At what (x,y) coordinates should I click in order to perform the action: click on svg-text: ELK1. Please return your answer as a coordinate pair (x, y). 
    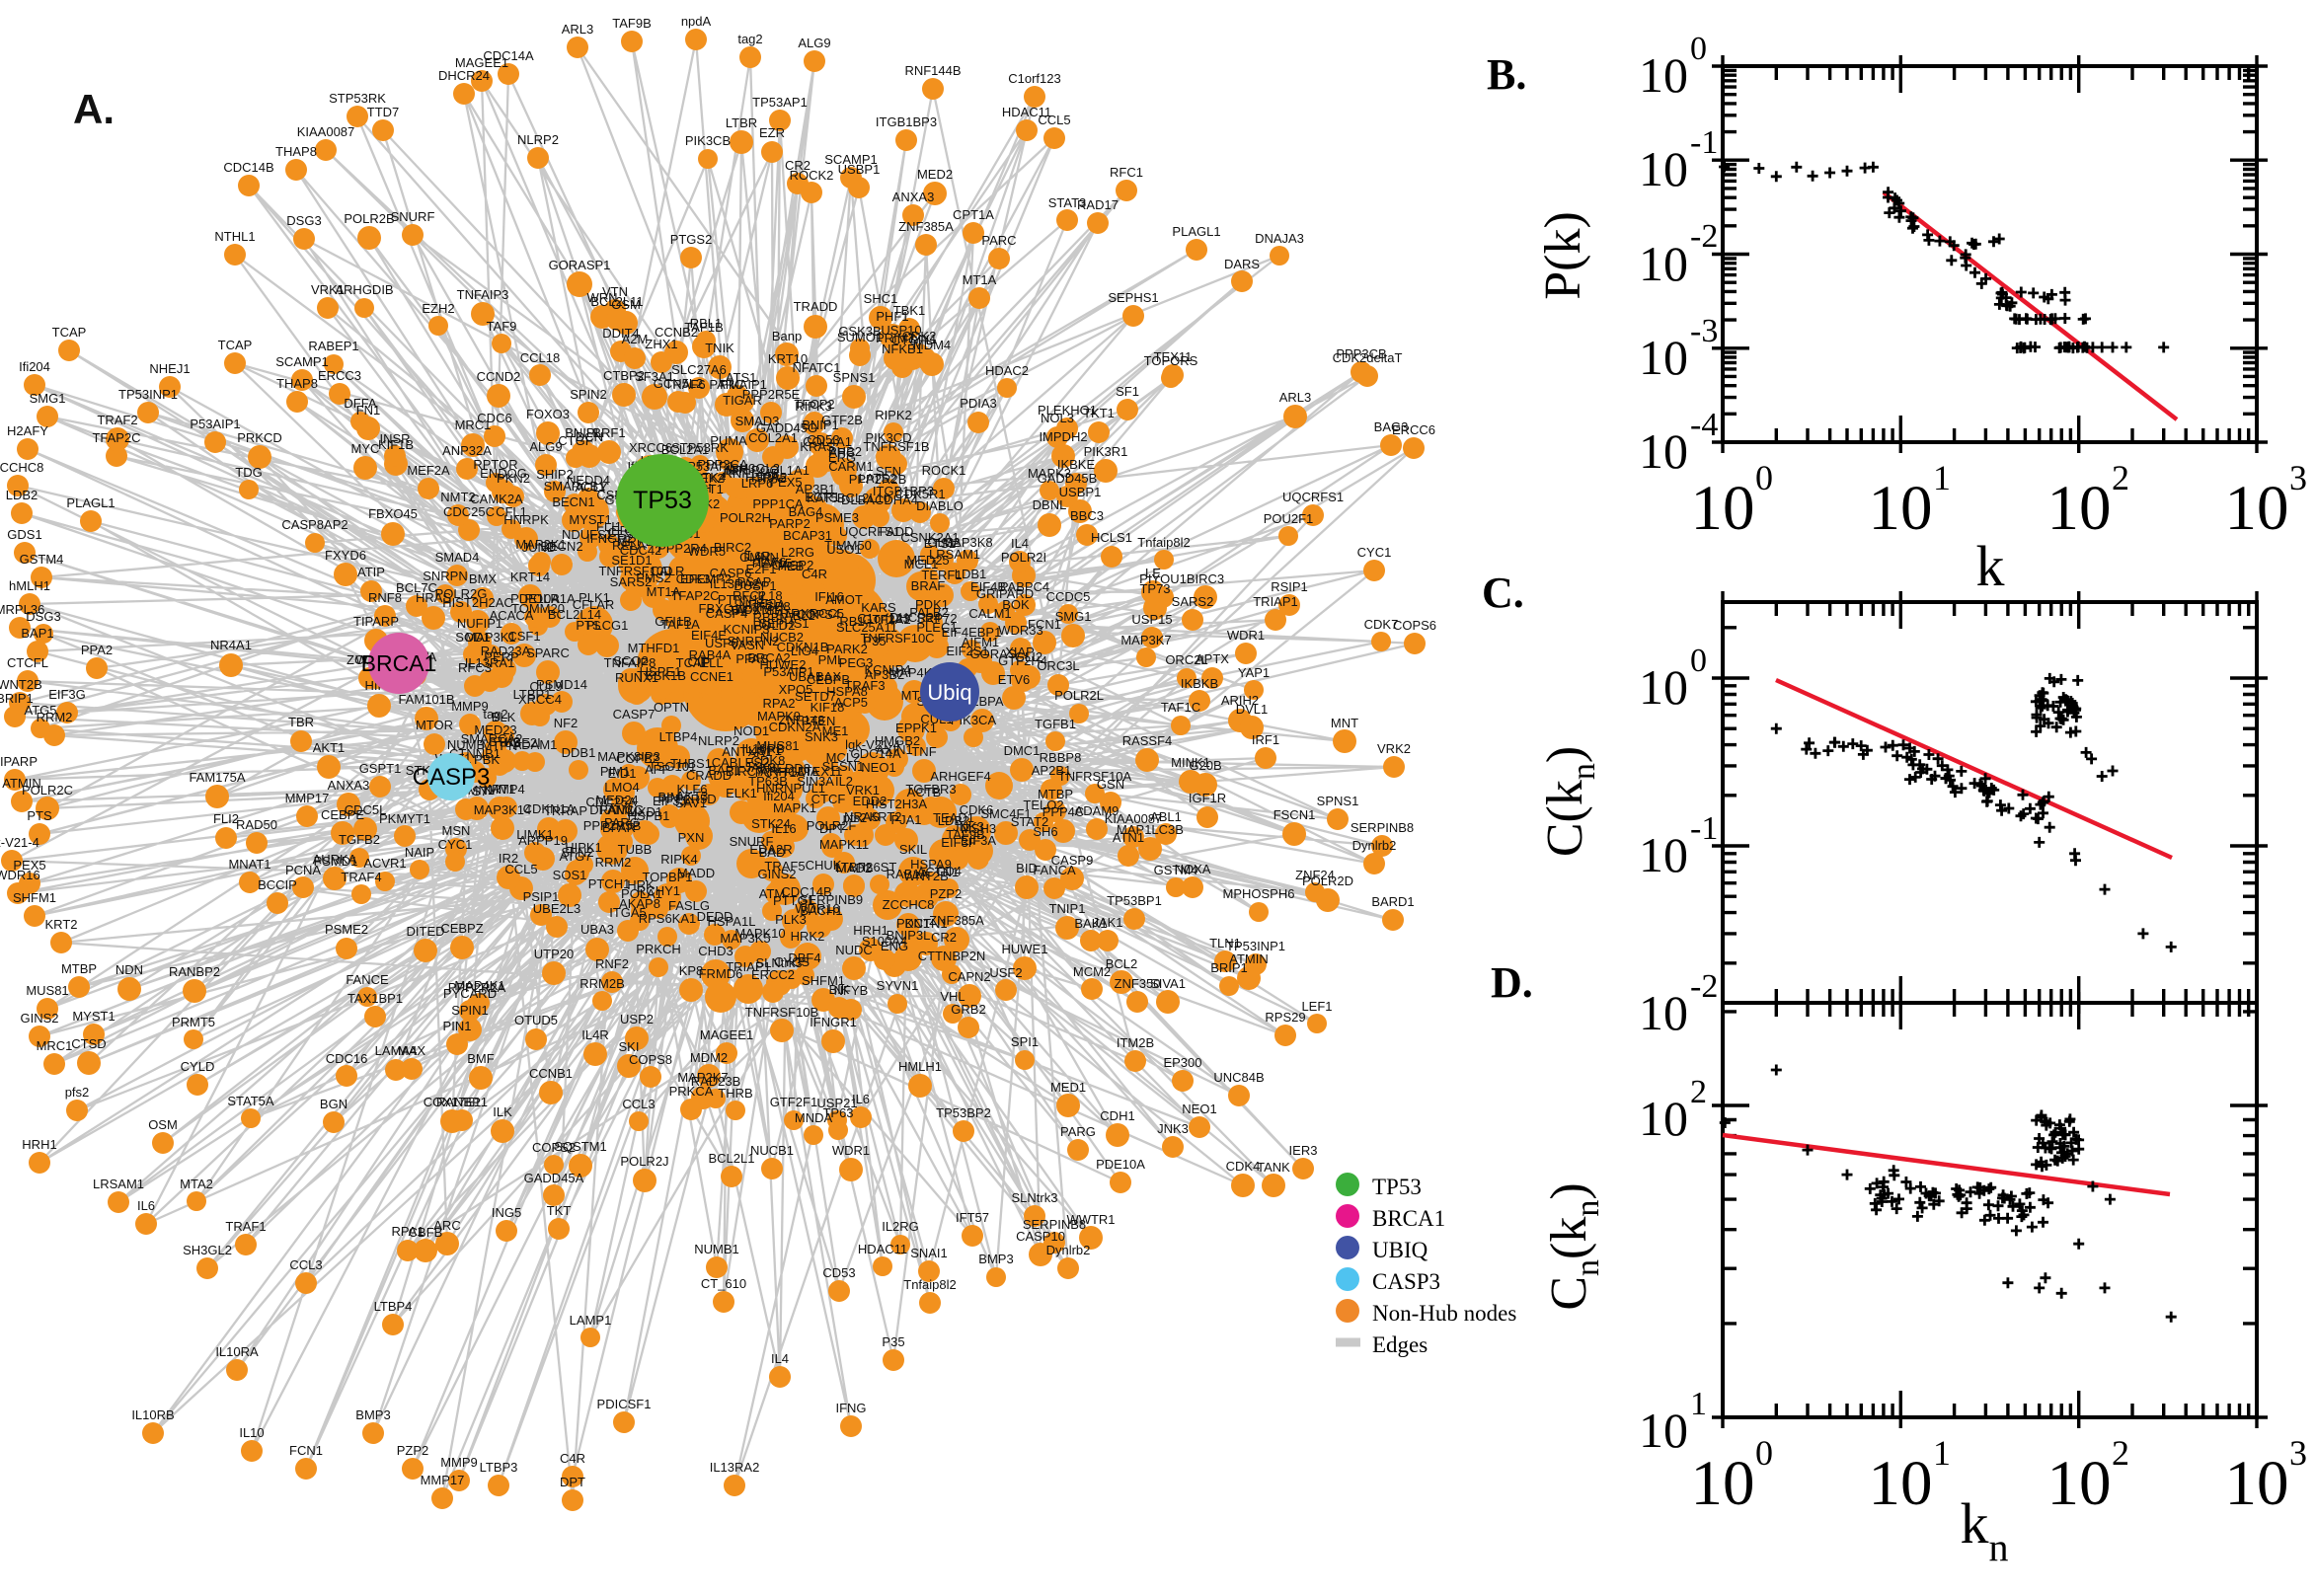
    Looking at the image, I should click on (741, 793).